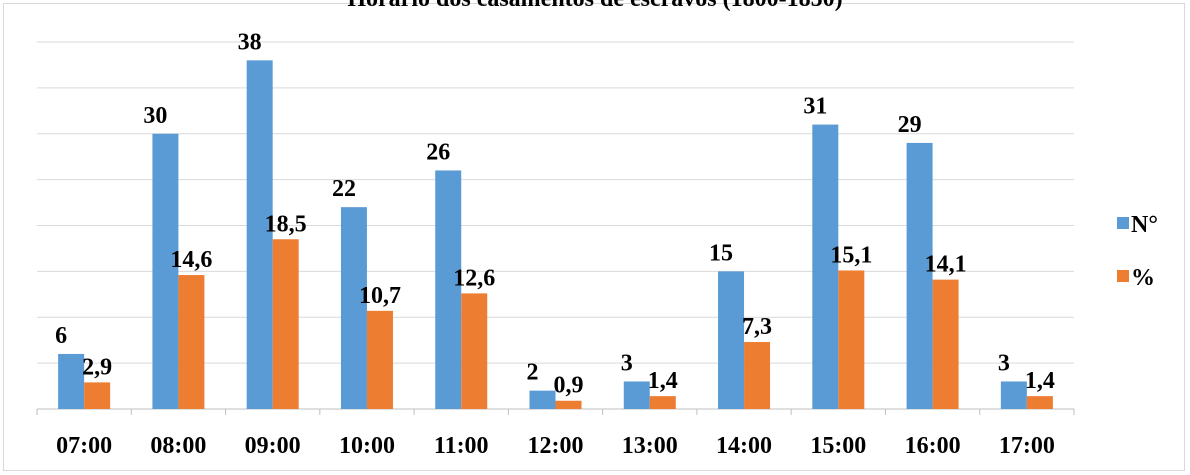  Describe the element at coordinates (273, 446) in the screenshot. I see `x-tick-label: 09:00` at that location.